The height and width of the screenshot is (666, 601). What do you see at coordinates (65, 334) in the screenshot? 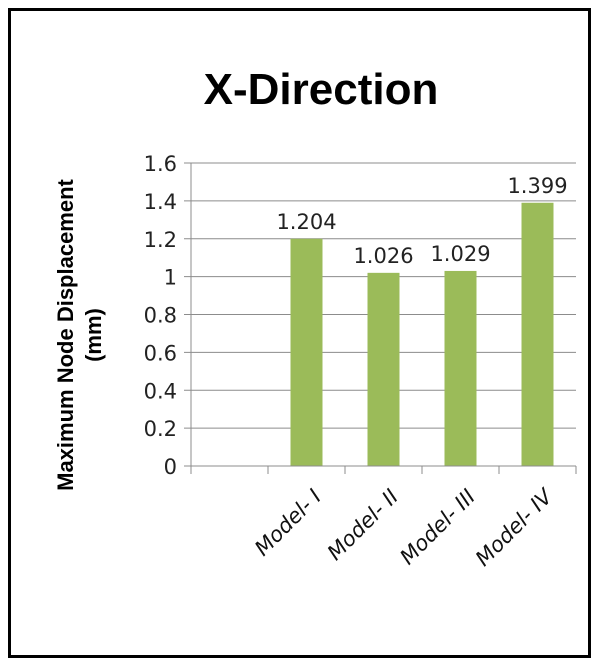
I see `y-axis-label-line1: Maximum Node Displacement` at bounding box center [65, 334].